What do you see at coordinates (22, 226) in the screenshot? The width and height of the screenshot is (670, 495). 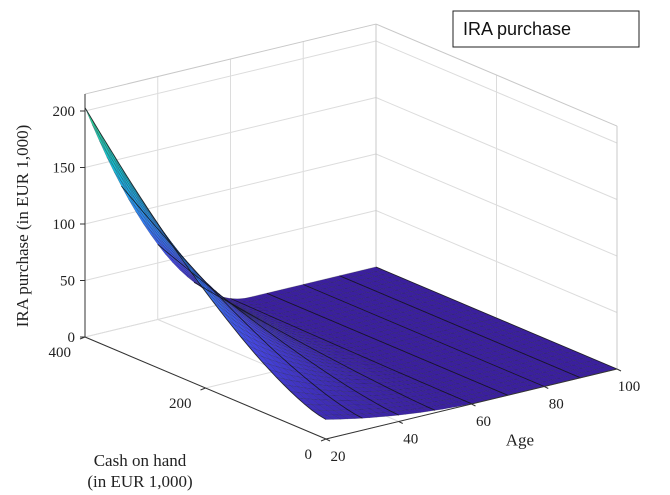 I see `z-axis-label: IRA purchase (in EUR 1,000)` at bounding box center [22, 226].